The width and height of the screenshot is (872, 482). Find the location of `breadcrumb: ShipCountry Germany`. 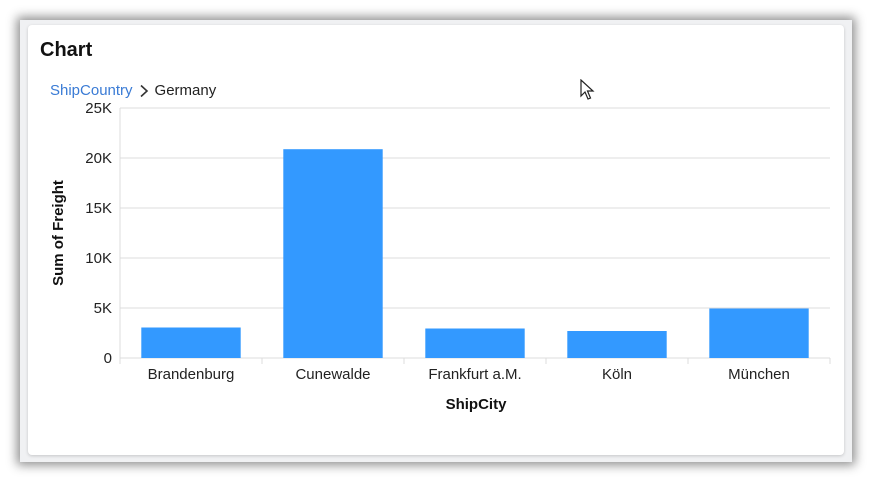

breadcrumb: ShipCountry Germany is located at coordinates (133, 90).